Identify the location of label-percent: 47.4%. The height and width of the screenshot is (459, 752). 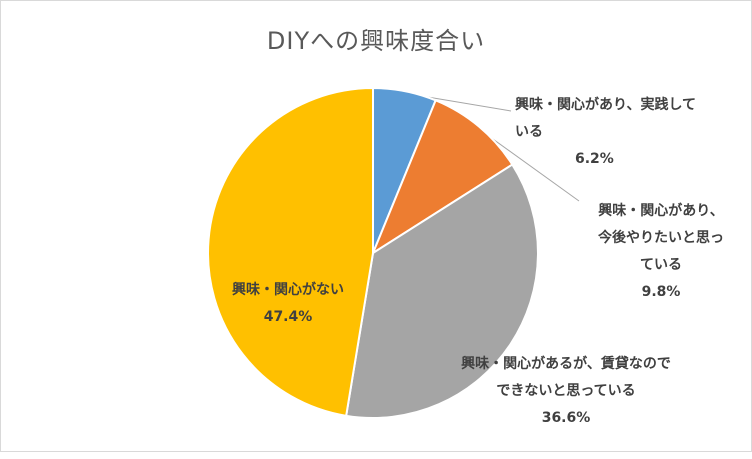
(288, 317).